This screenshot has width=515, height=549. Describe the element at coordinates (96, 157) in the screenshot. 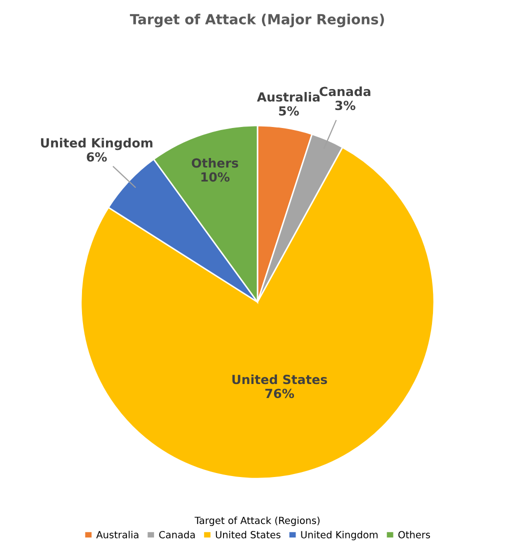

I see `data-label: 6%` at that location.